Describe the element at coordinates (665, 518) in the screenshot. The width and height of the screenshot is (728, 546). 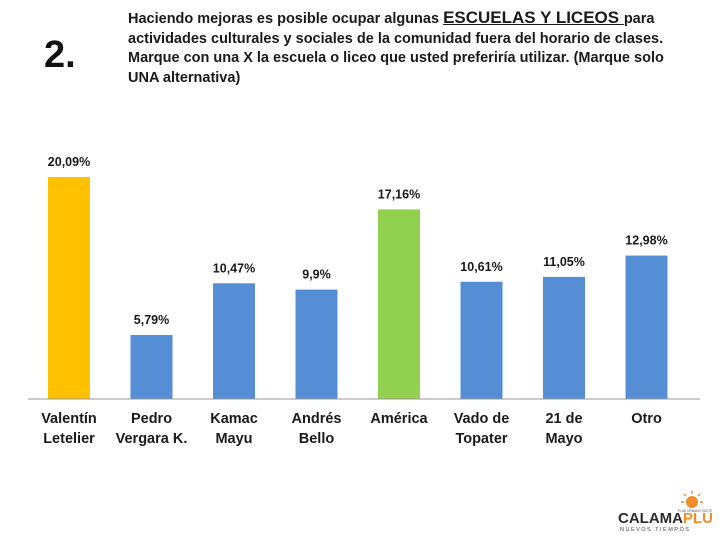
I see `logo-wordmark: CALAMAPLUS` at that location.